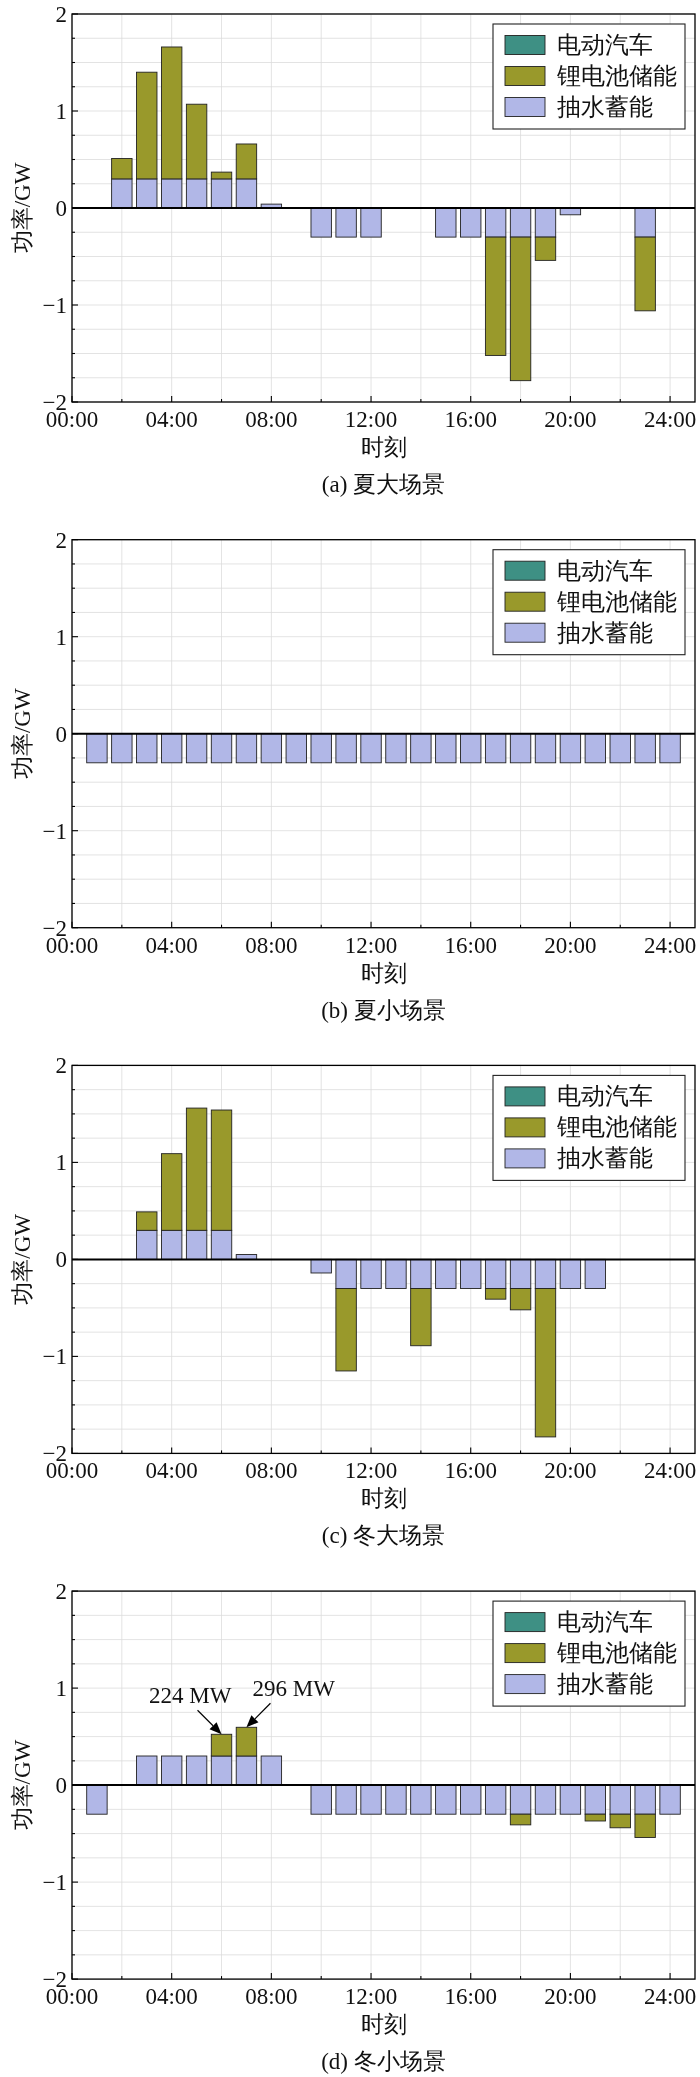 The image size is (700, 2077). I want to click on text: (c) 冬大场景, so click(383, 1536).